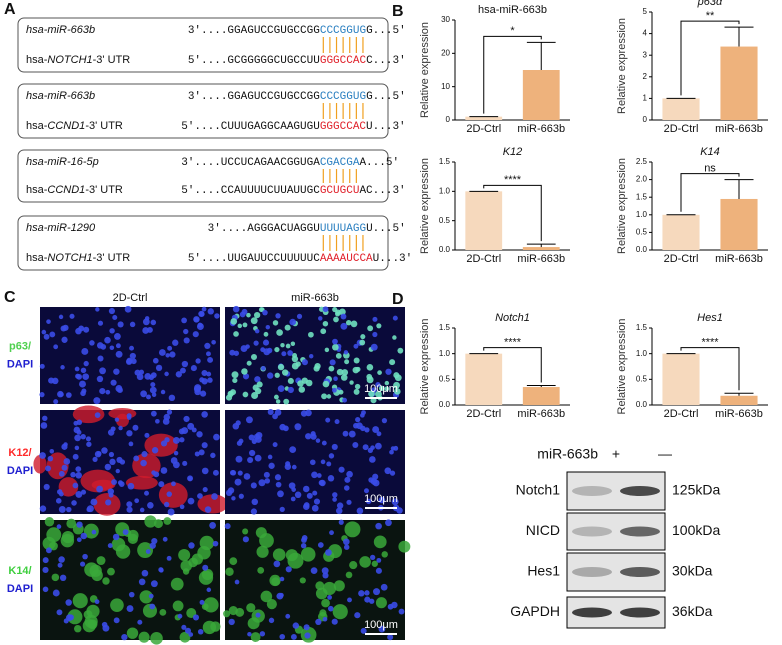  Describe the element at coordinates (386, 127) in the screenshot. I see `target-seq-flank: U...3'` at that location.